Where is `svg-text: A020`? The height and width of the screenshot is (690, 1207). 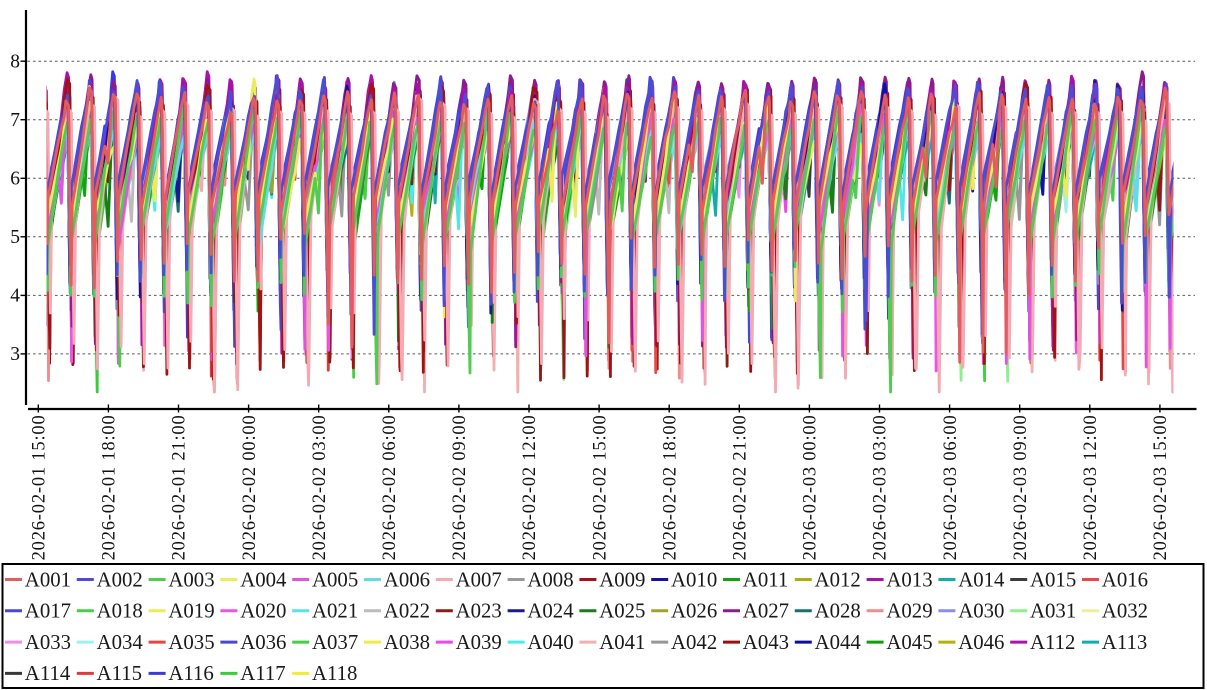
svg-text: A020 is located at coordinates (263, 611).